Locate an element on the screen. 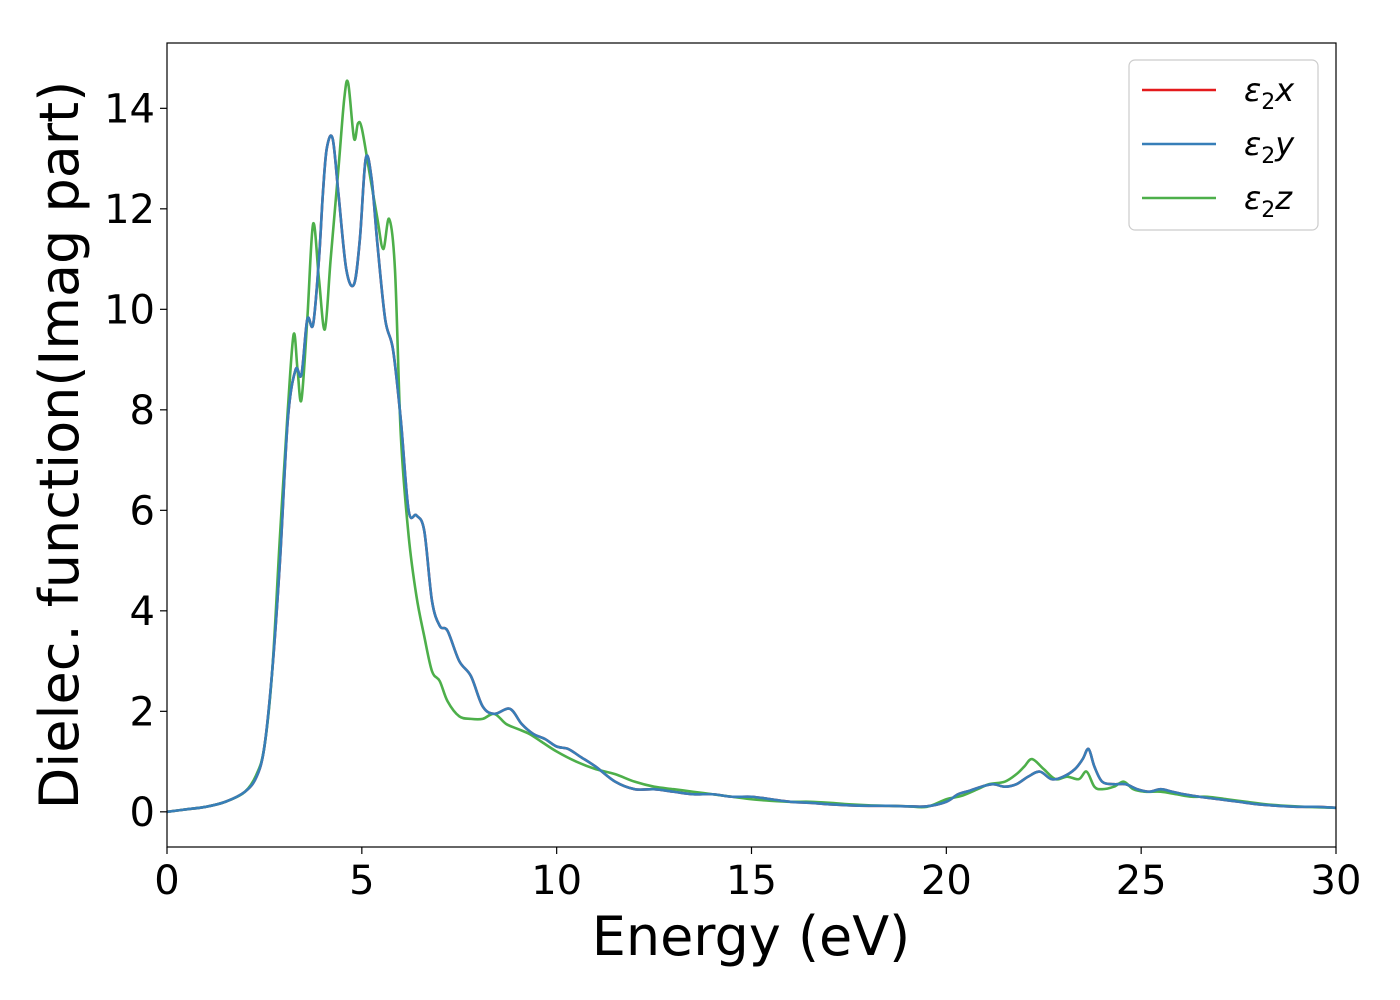  y-tick-label-2: 2 is located at coordinates (142, 712).